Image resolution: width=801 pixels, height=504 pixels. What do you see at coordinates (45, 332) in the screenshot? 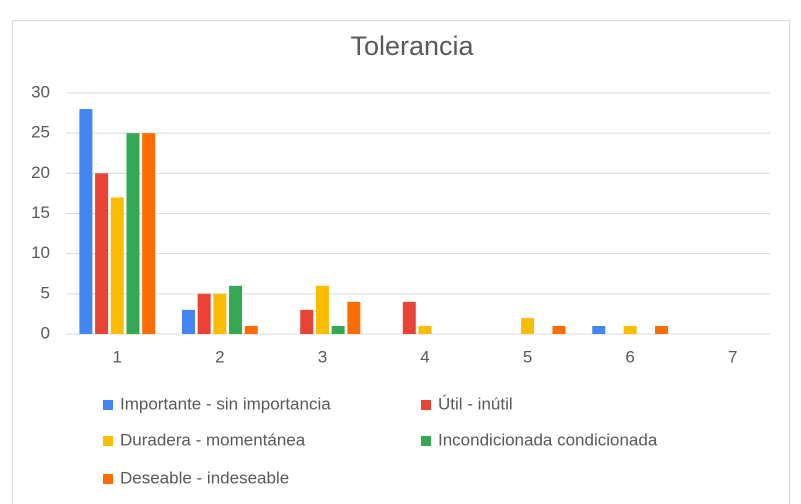
I see `y-tick-label: 0` at bounding box center [45, 332].